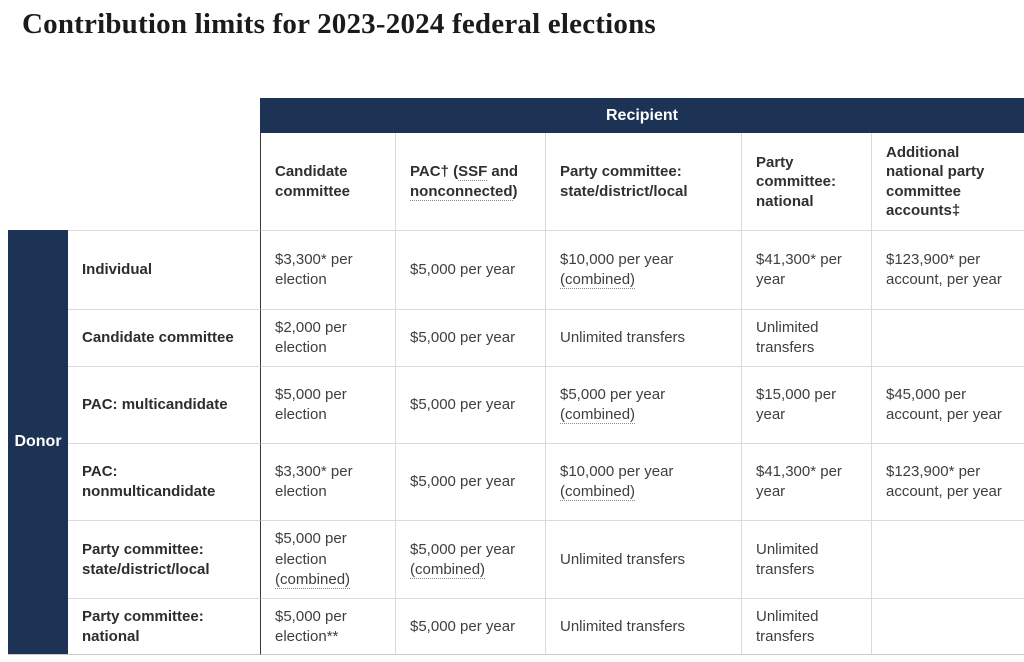 Image resolution: width=1024 pixels, height=662 pixels. What do you see at coordinates (796, 181) in the screenshot?
I see `column-header-label: Party committee: national` at bounding box center [796, 181].